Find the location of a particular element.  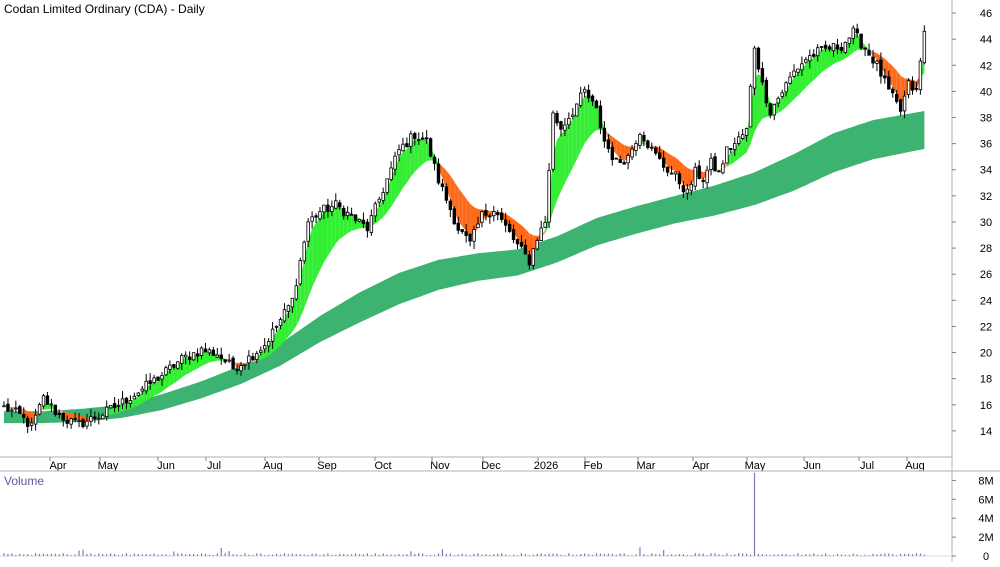

volume-tick-label: 4M is located at coordinates (985, 519).